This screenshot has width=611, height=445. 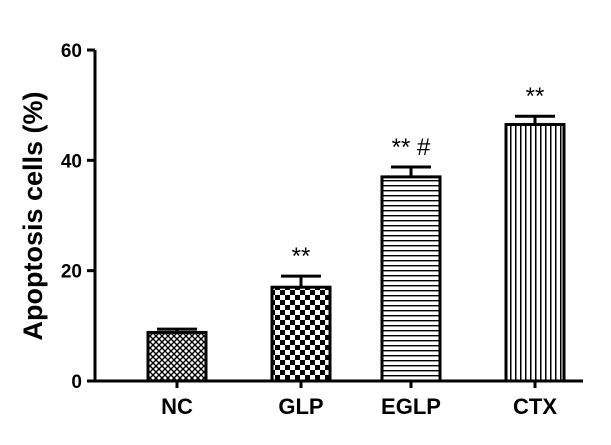 I want to click on bar-eglp, so click(x=411, y=279).